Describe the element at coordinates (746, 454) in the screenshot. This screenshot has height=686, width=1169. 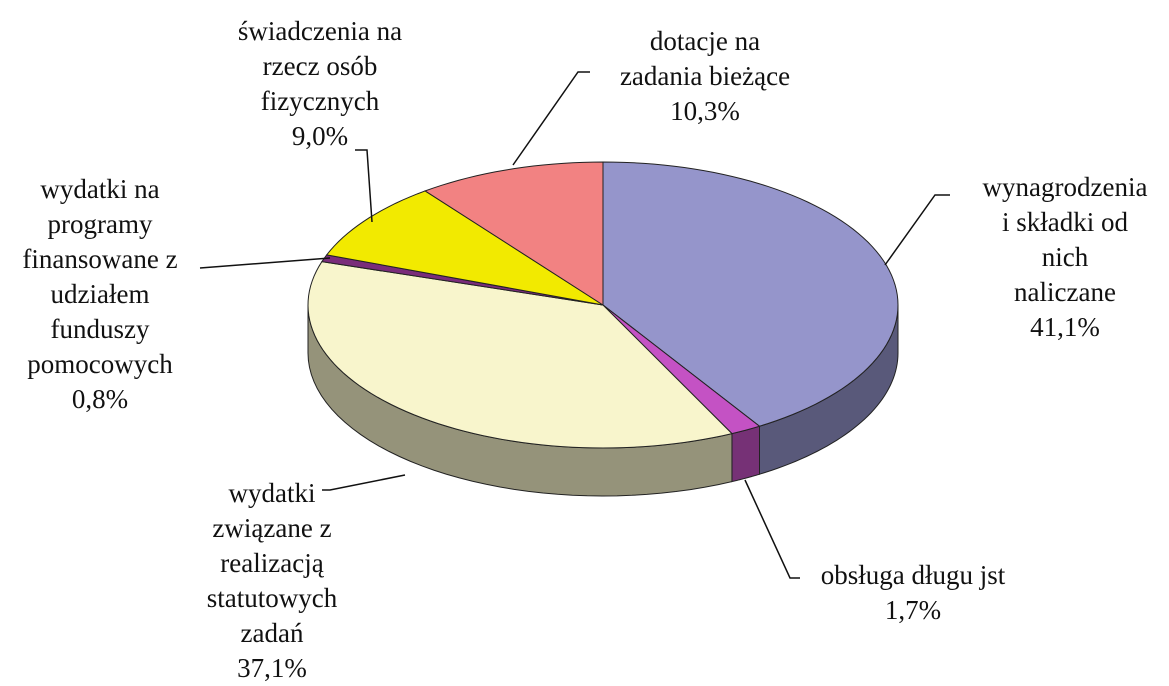
I see `slice-side` at that location.